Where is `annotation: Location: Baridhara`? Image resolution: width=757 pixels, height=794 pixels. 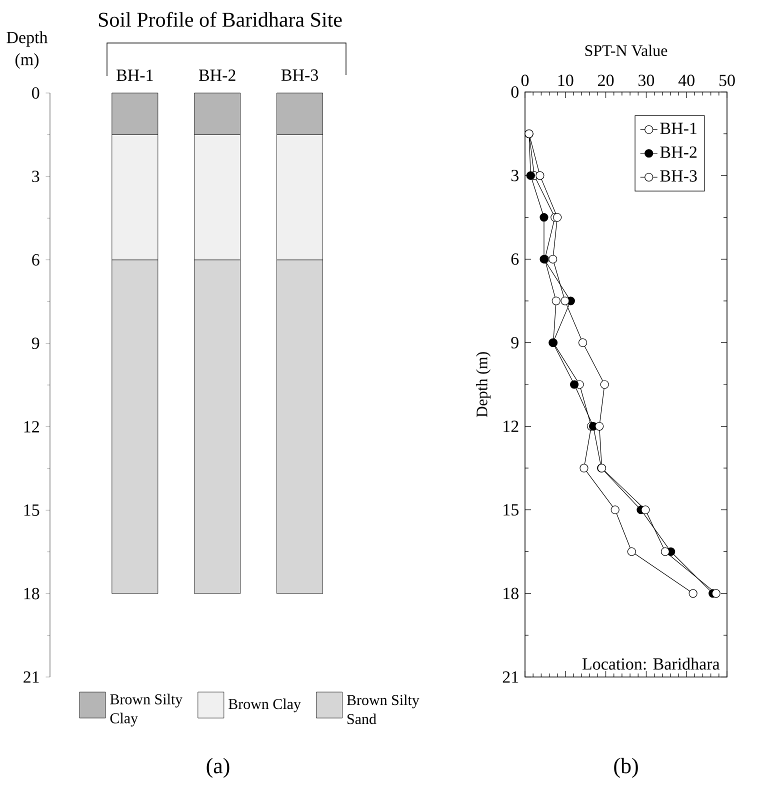 annotation: Location: Baridhara is located at coordinates (651, 664).